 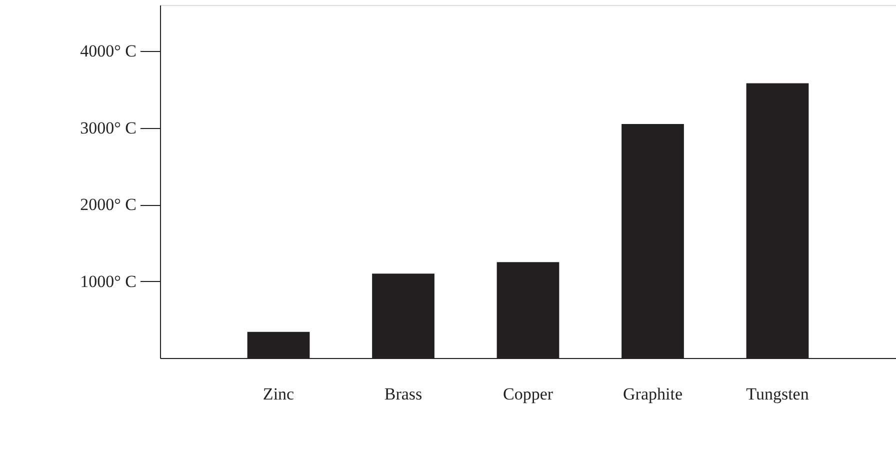 I want to click on x-tick-label: Tungsten, so click(x=778, y=394).